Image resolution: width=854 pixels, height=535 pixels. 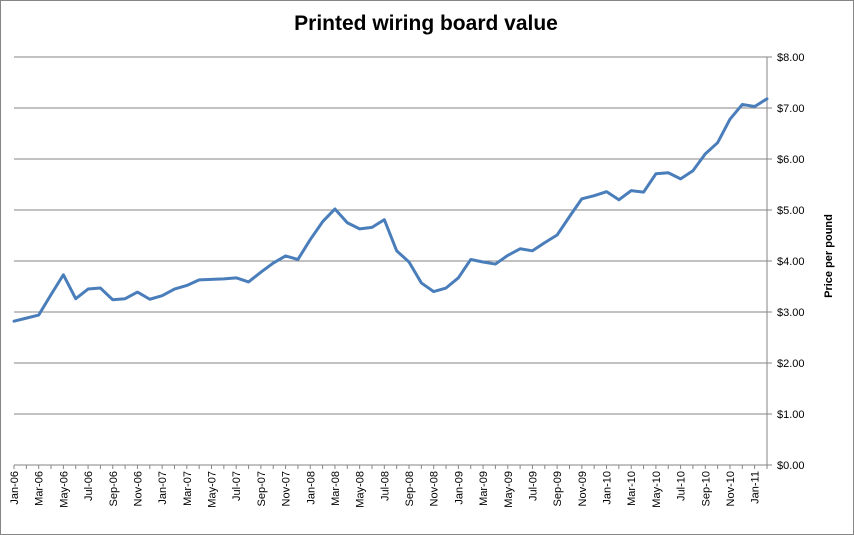 I want to click on y-tick-label: $3.00, so click(x=791, y=313).